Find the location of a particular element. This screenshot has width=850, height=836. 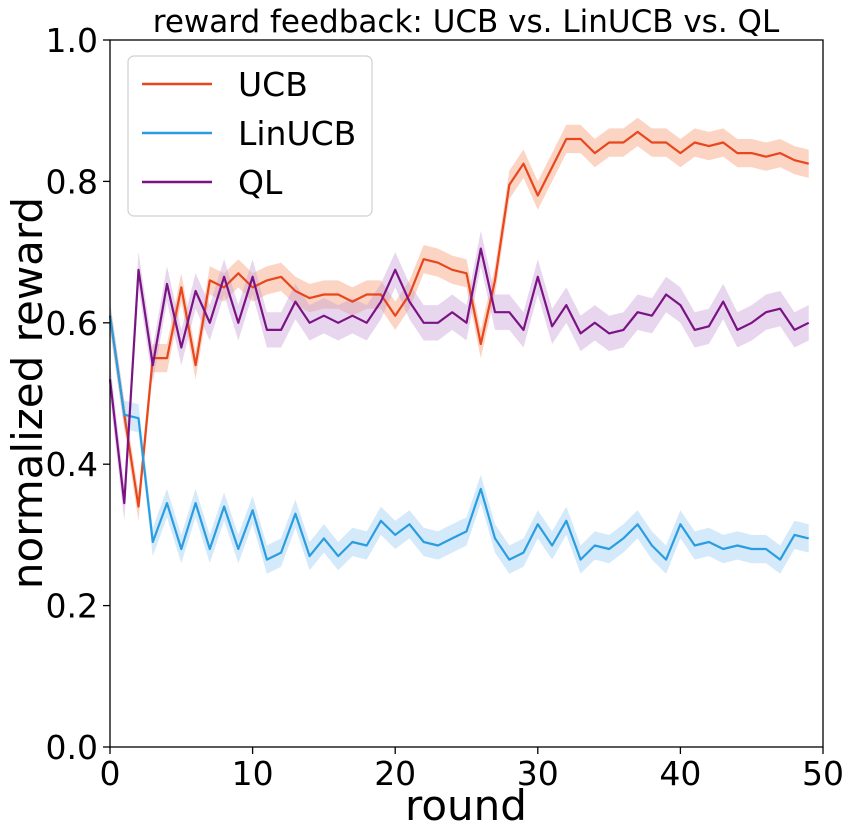

legend-label-ql: QL is located at coordinates (260, 182).